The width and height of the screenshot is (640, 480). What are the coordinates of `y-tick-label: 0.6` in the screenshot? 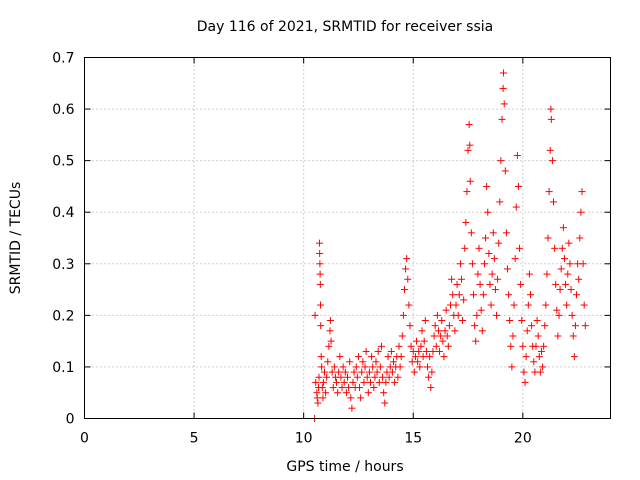 It's located at (63, 110).